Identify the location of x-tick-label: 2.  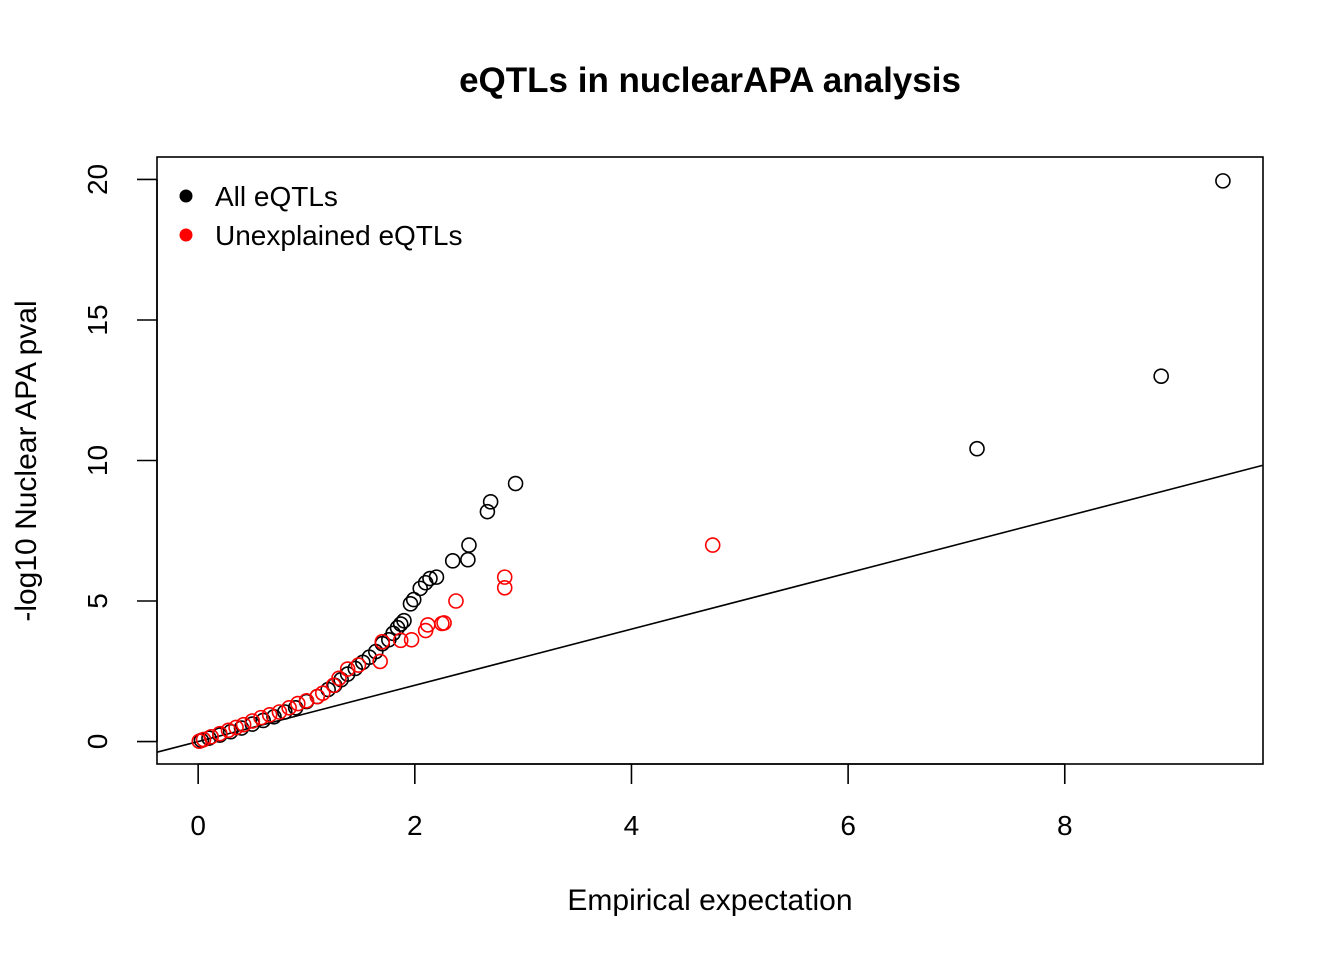
(415, 825).